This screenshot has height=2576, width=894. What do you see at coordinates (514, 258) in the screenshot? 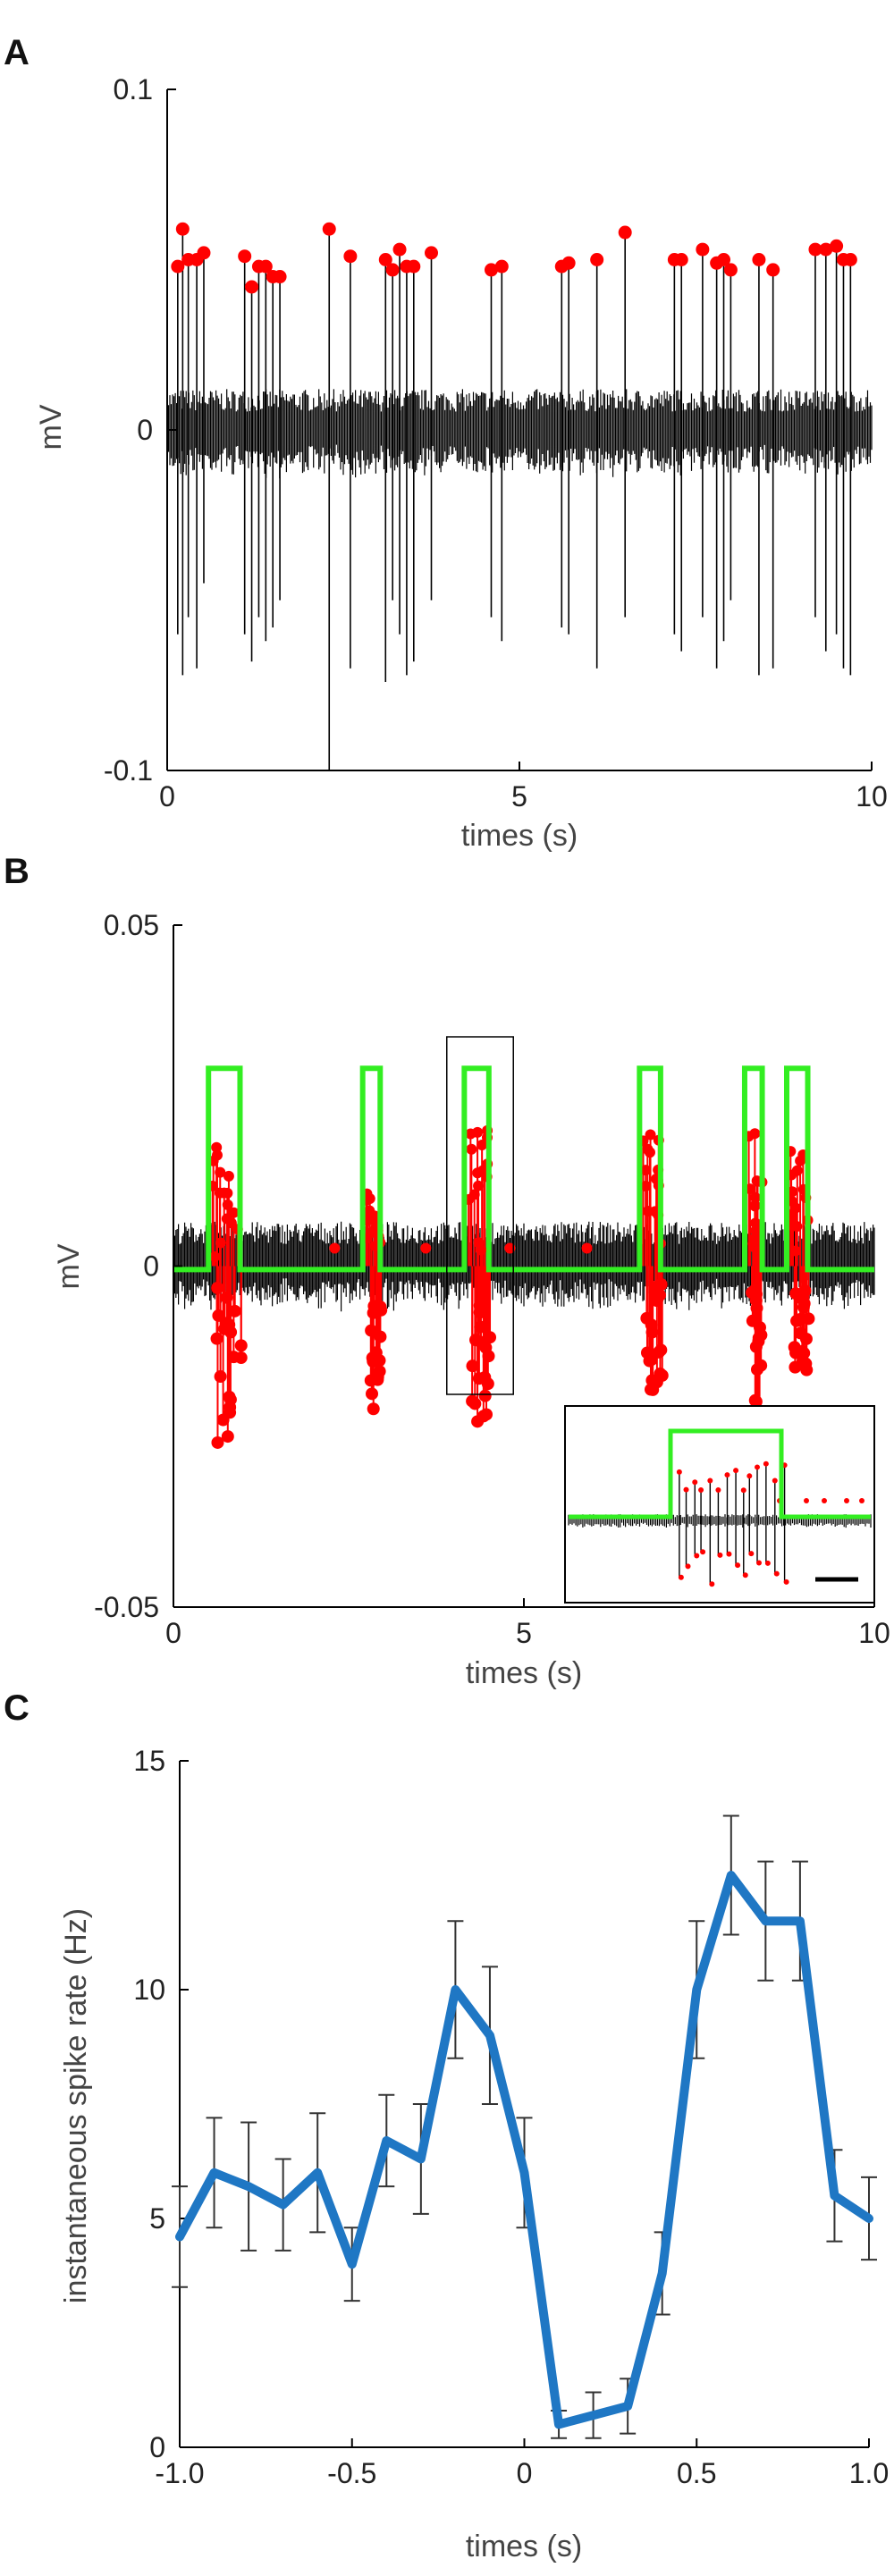
I see `panel-a-spike-markers` at bounding box center [514, 258].